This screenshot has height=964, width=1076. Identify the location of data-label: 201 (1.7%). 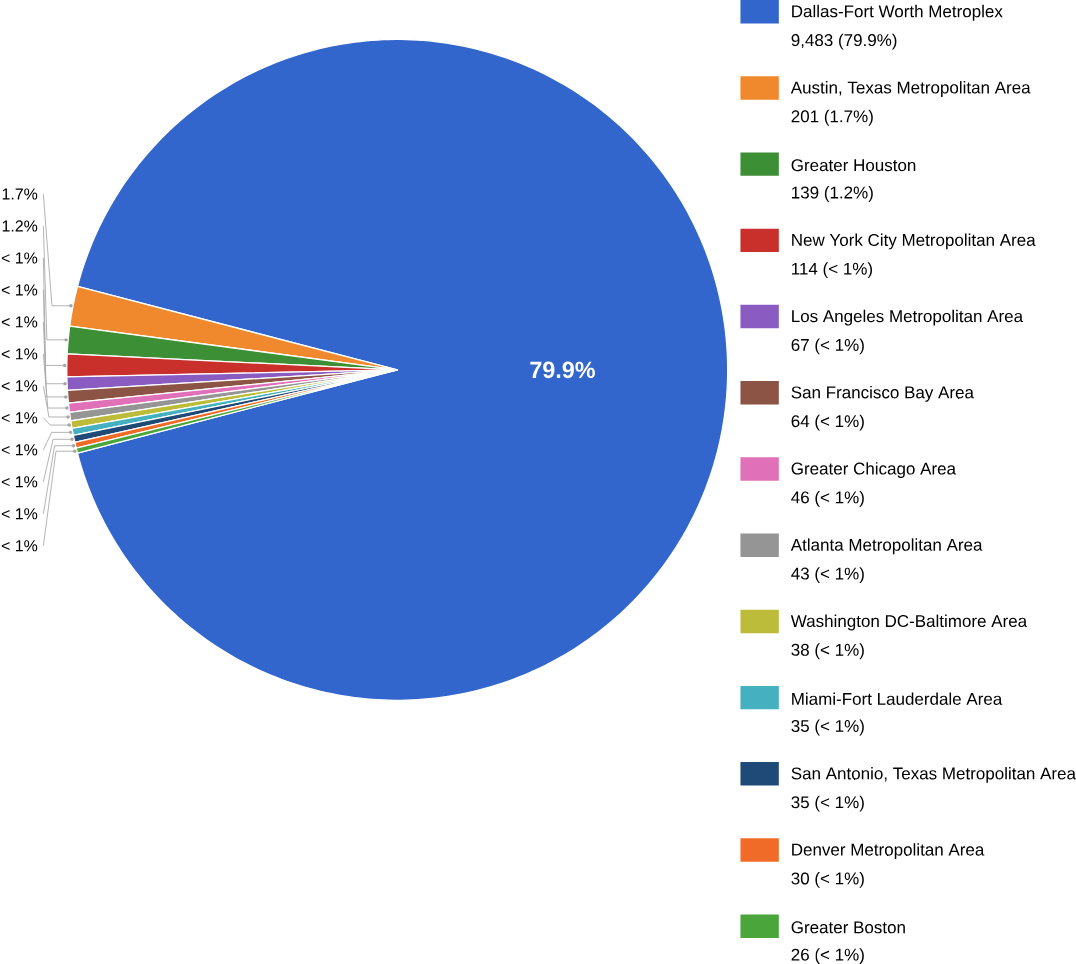
(832, 117).